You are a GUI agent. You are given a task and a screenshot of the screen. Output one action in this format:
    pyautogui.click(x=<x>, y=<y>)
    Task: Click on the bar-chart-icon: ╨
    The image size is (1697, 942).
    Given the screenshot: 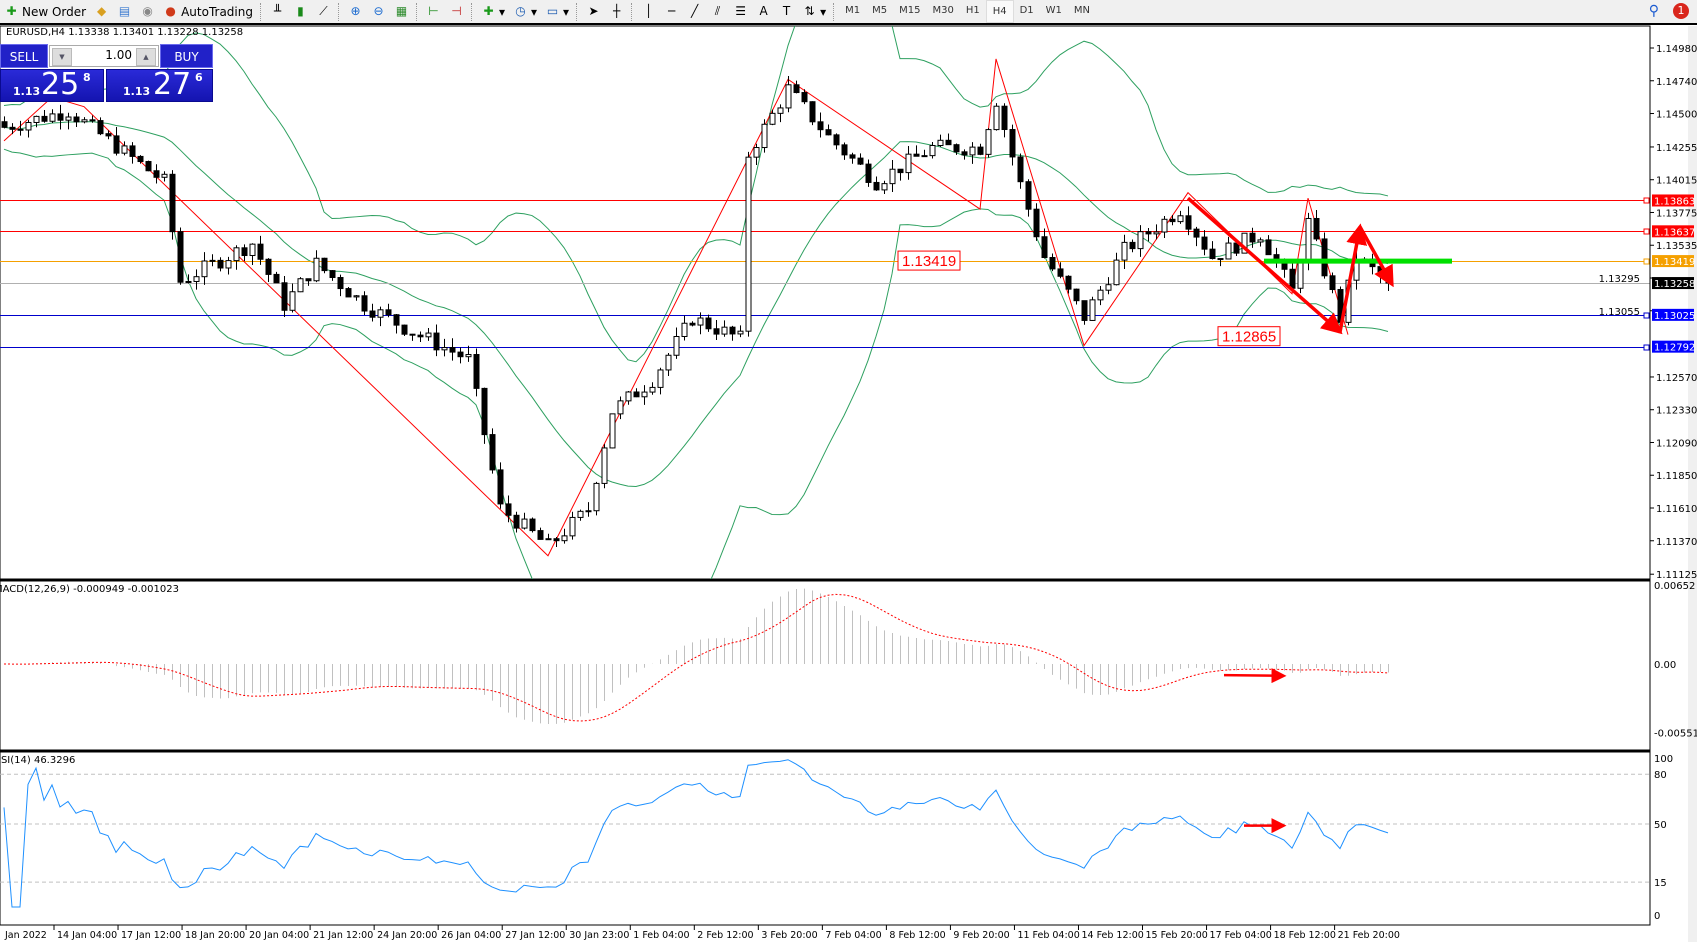 What is the action you would take?
    pyautogui.click(x=277, y=11)
    